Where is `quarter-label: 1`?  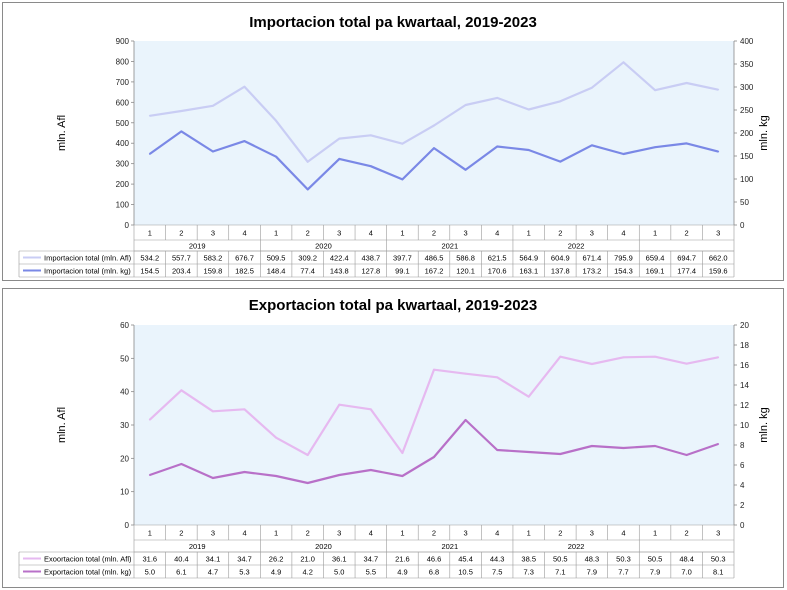
quarter-label: 1 is located at coordinates (655, 533).